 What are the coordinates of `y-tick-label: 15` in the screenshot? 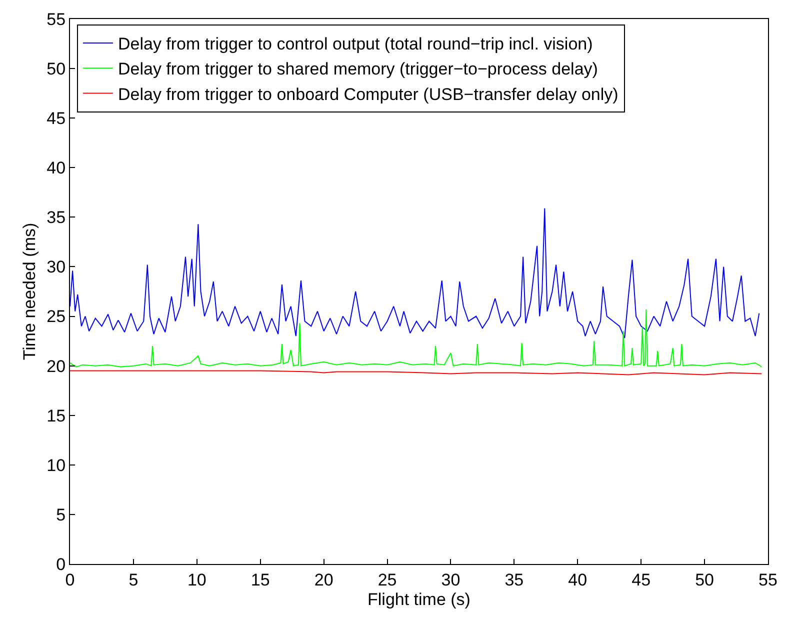 It's located at (56, 416).